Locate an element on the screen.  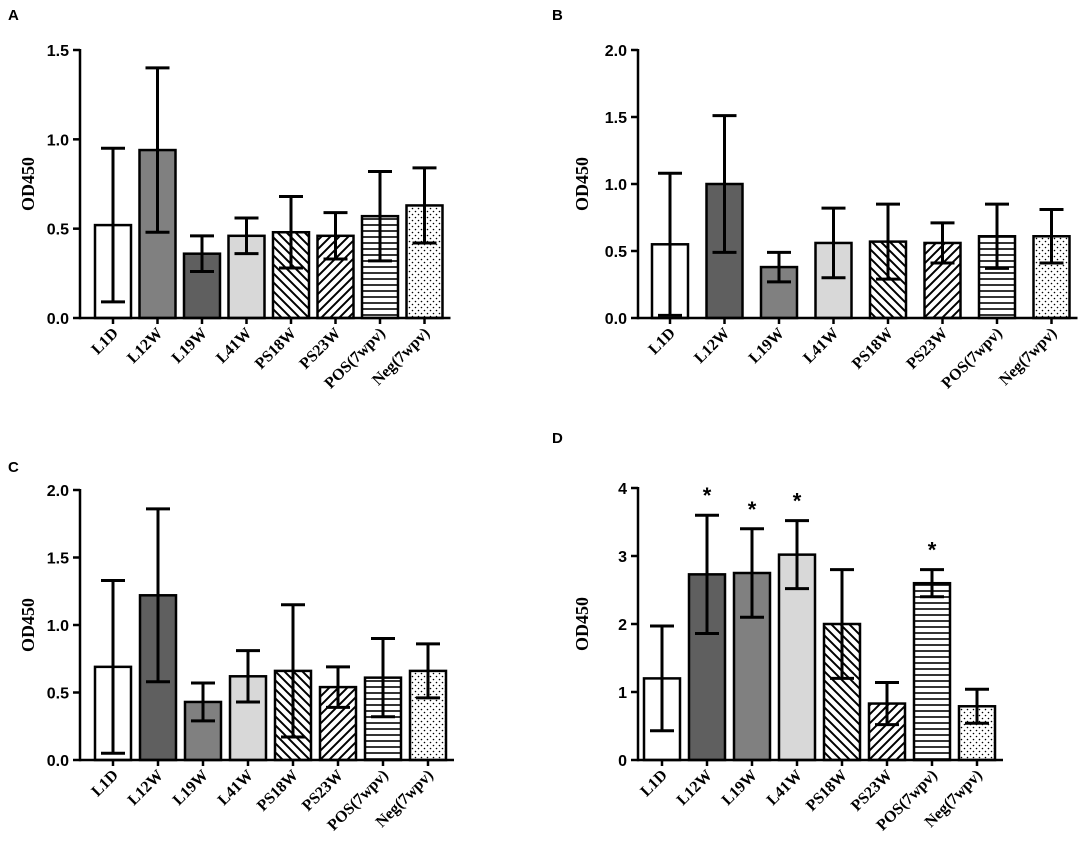
panel-letter: C is located at coordinates (13, 467).